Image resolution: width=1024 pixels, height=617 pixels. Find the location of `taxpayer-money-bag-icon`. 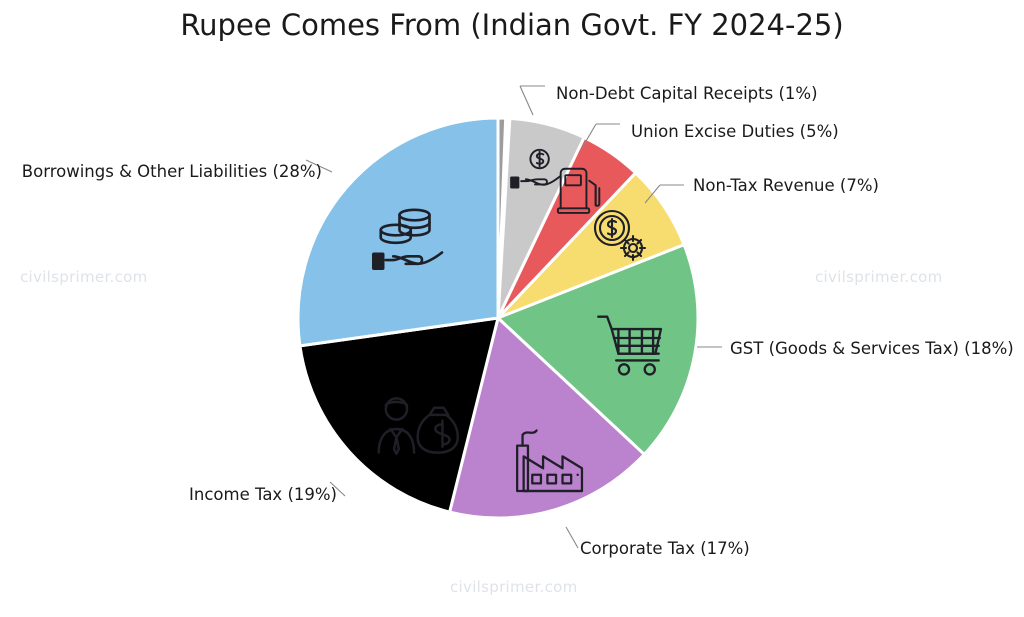

taxpayer-money-bag-icon is located at coordinates (418, 426).